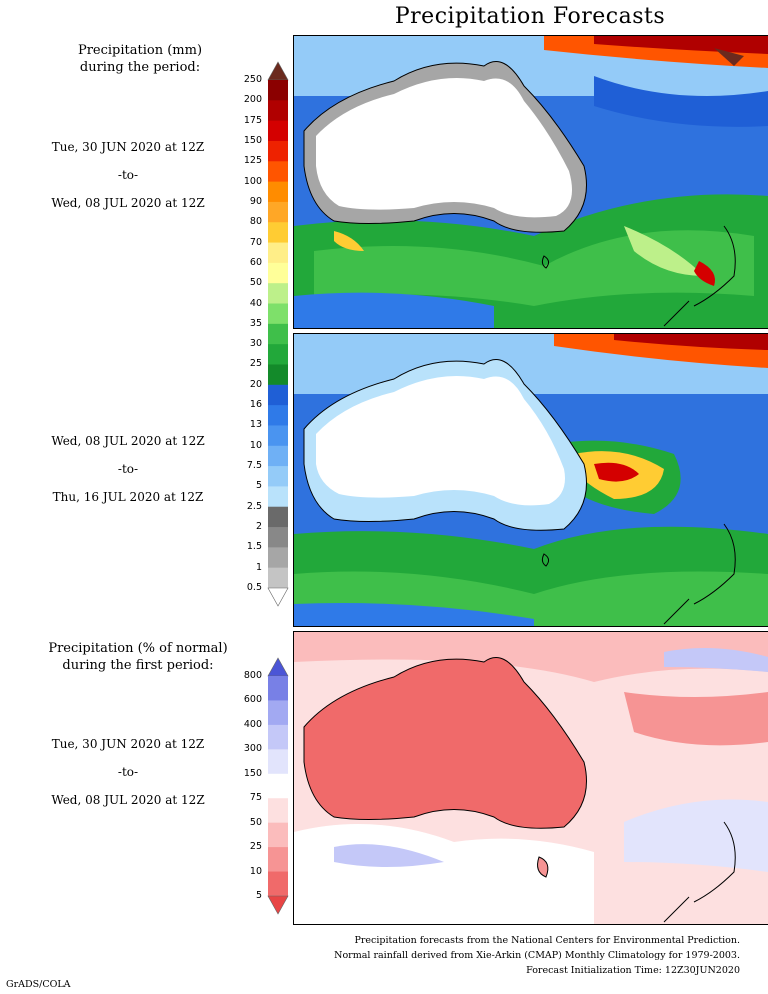 This screenshot has width=768, height=994. Describe the element at coordinates (252, 675) in the screenshot. I see `anom-legend-tick-label: 800` at that location.